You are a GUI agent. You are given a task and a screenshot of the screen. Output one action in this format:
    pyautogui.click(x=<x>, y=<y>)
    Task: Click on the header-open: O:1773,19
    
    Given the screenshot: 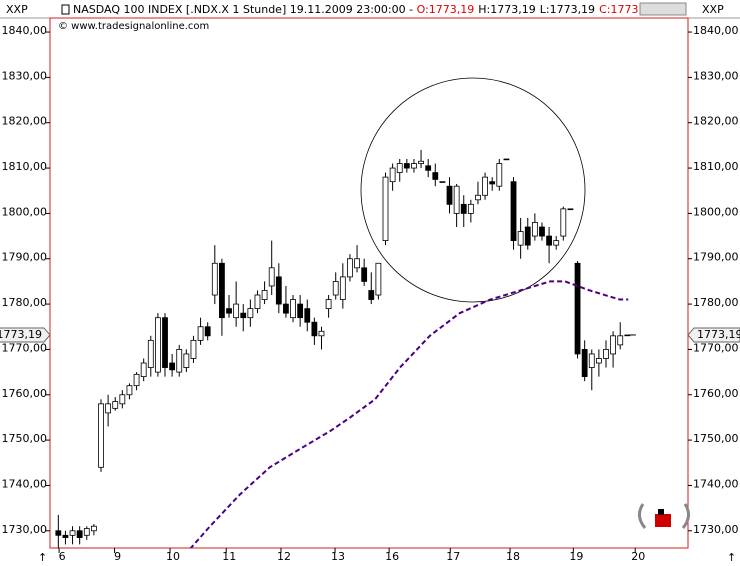 What is the action you would take?
    pyautogui.click(x=446, y=9)
    